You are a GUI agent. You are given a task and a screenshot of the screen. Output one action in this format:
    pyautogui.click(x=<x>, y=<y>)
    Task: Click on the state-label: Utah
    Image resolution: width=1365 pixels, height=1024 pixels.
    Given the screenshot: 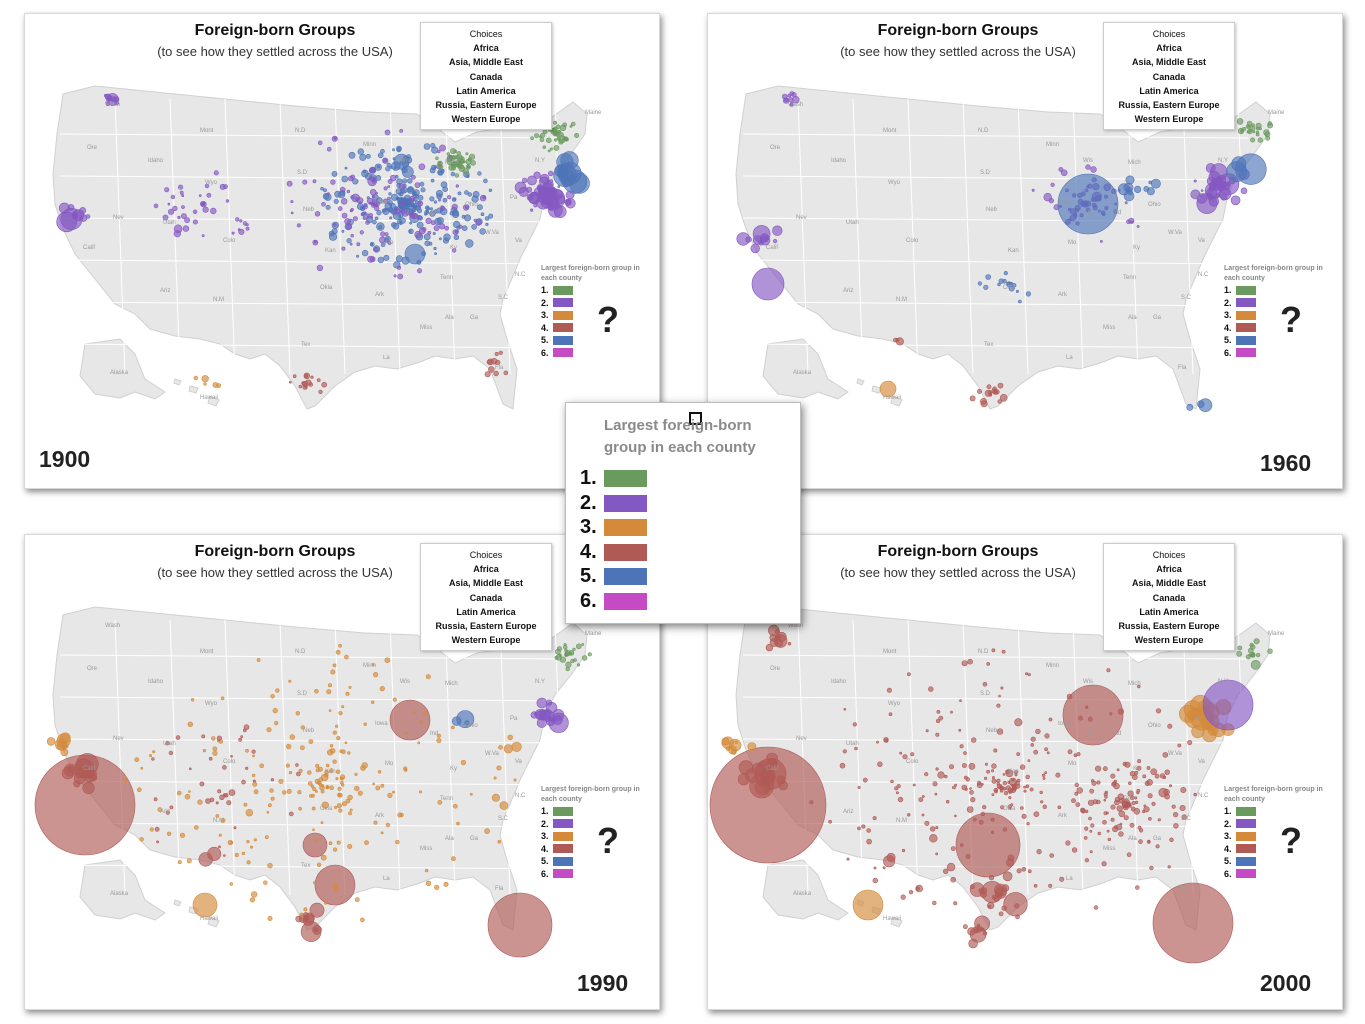 What is the action you would take?
    pyautogui.click(x=169, y=744)
    